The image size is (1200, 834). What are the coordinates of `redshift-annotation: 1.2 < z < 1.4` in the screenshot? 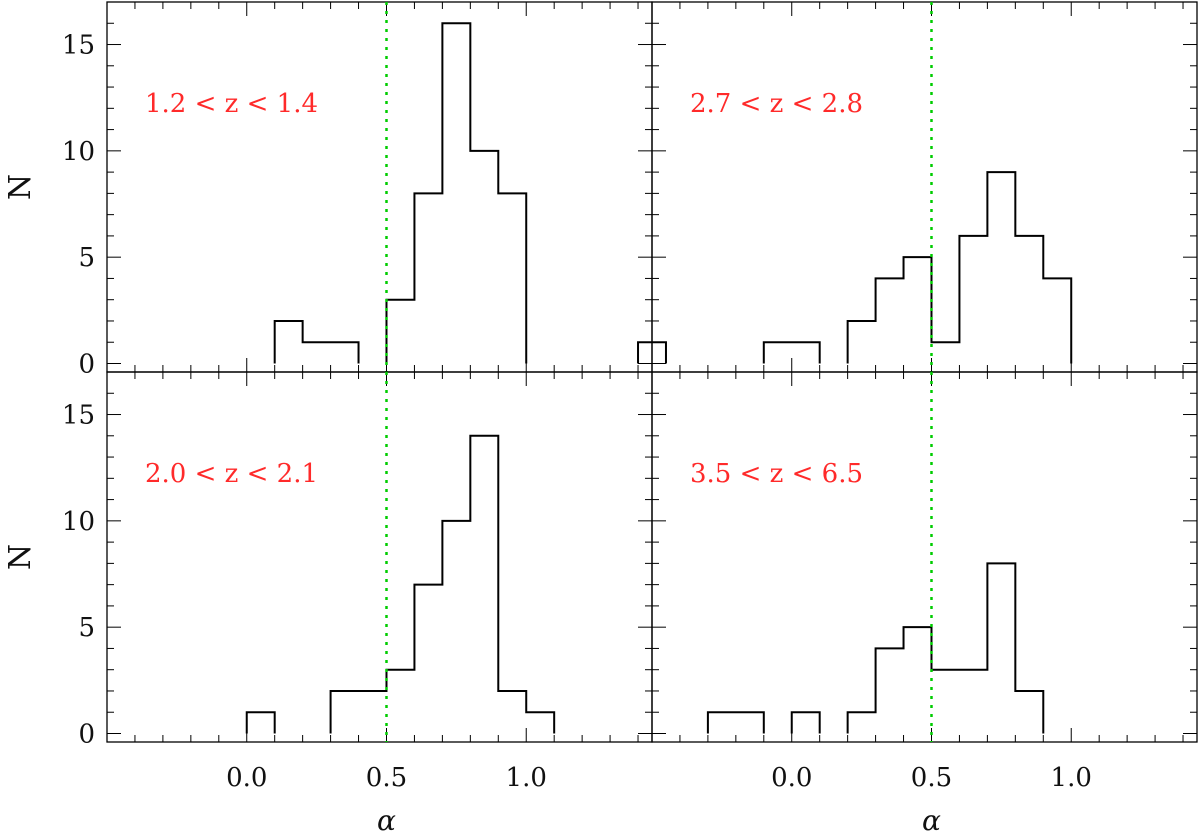 It's located at (231, 104).